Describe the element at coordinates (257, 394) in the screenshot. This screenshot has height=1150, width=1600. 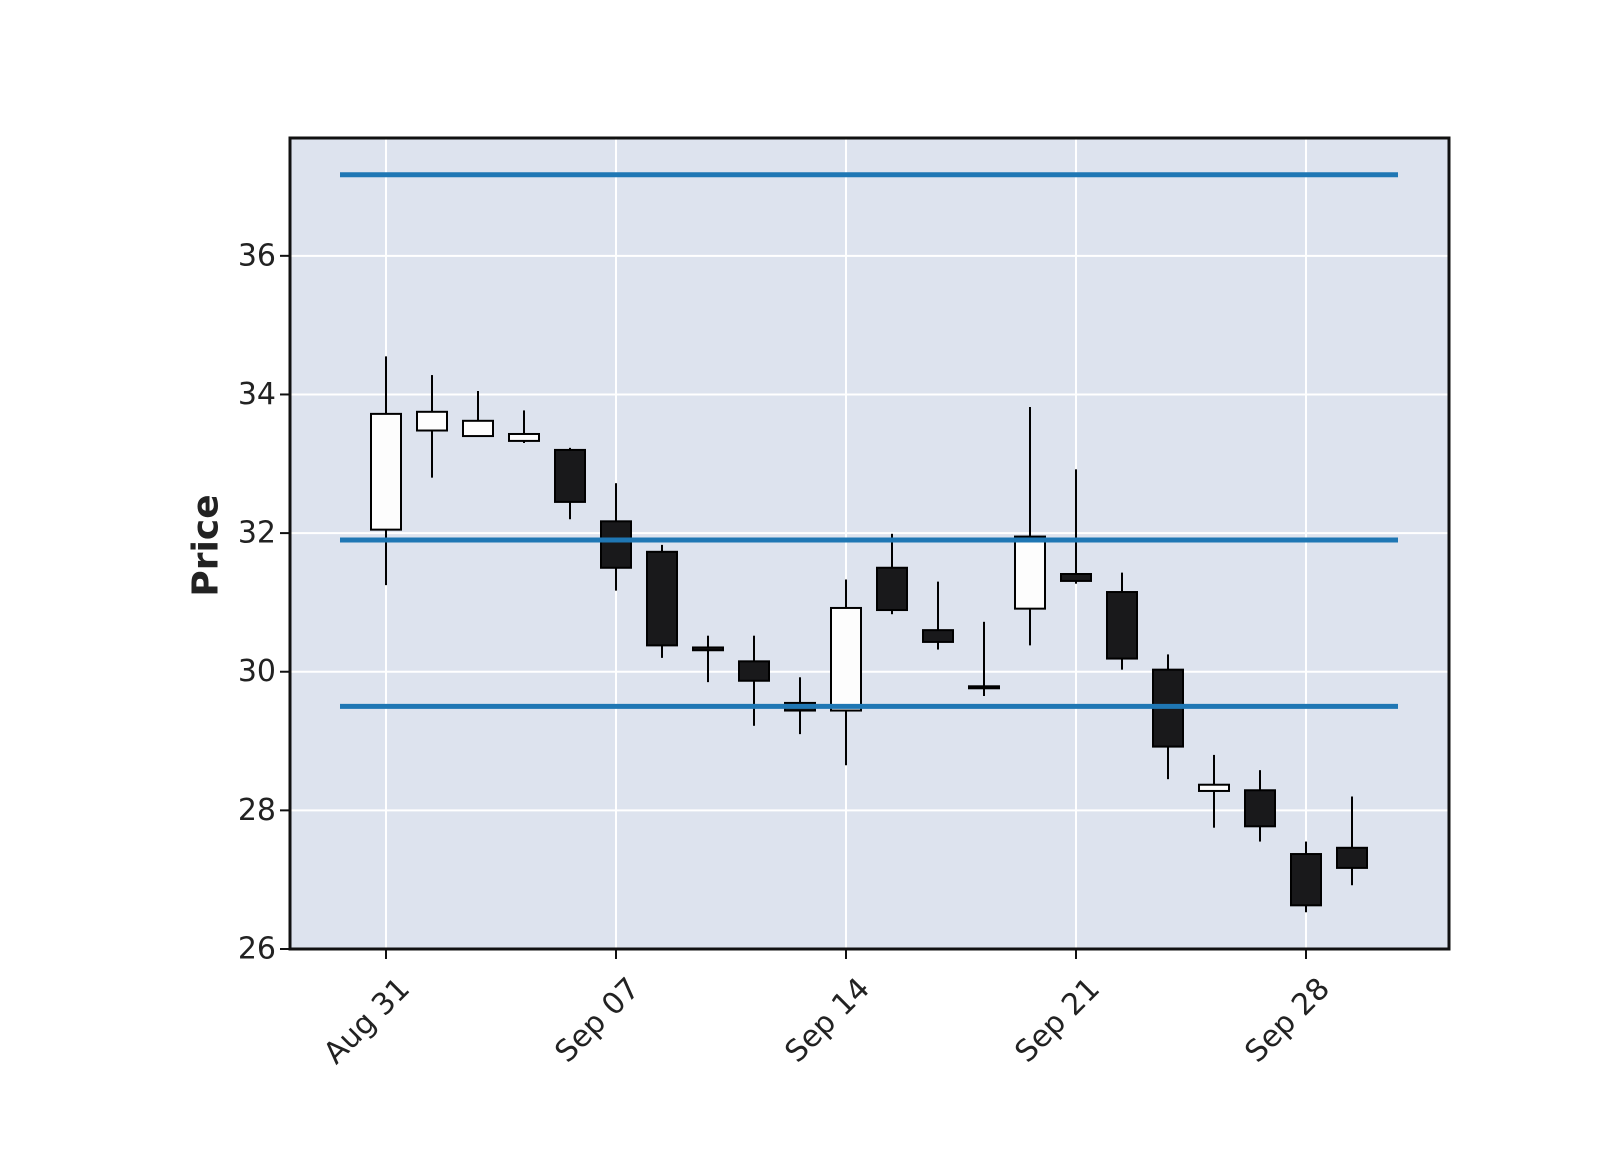
I see `y-tick-label: 34` at that location.